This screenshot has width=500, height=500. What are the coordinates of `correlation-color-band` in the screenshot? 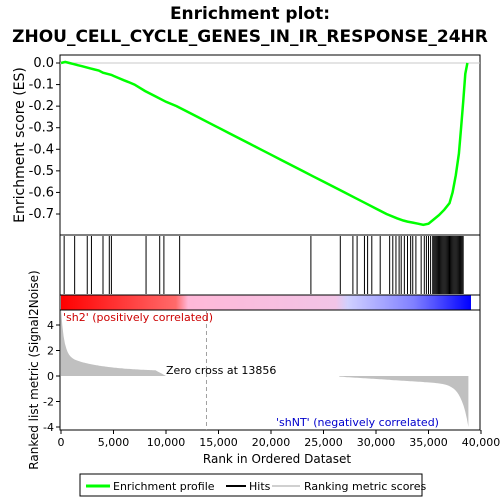 It's located at (266, 302).